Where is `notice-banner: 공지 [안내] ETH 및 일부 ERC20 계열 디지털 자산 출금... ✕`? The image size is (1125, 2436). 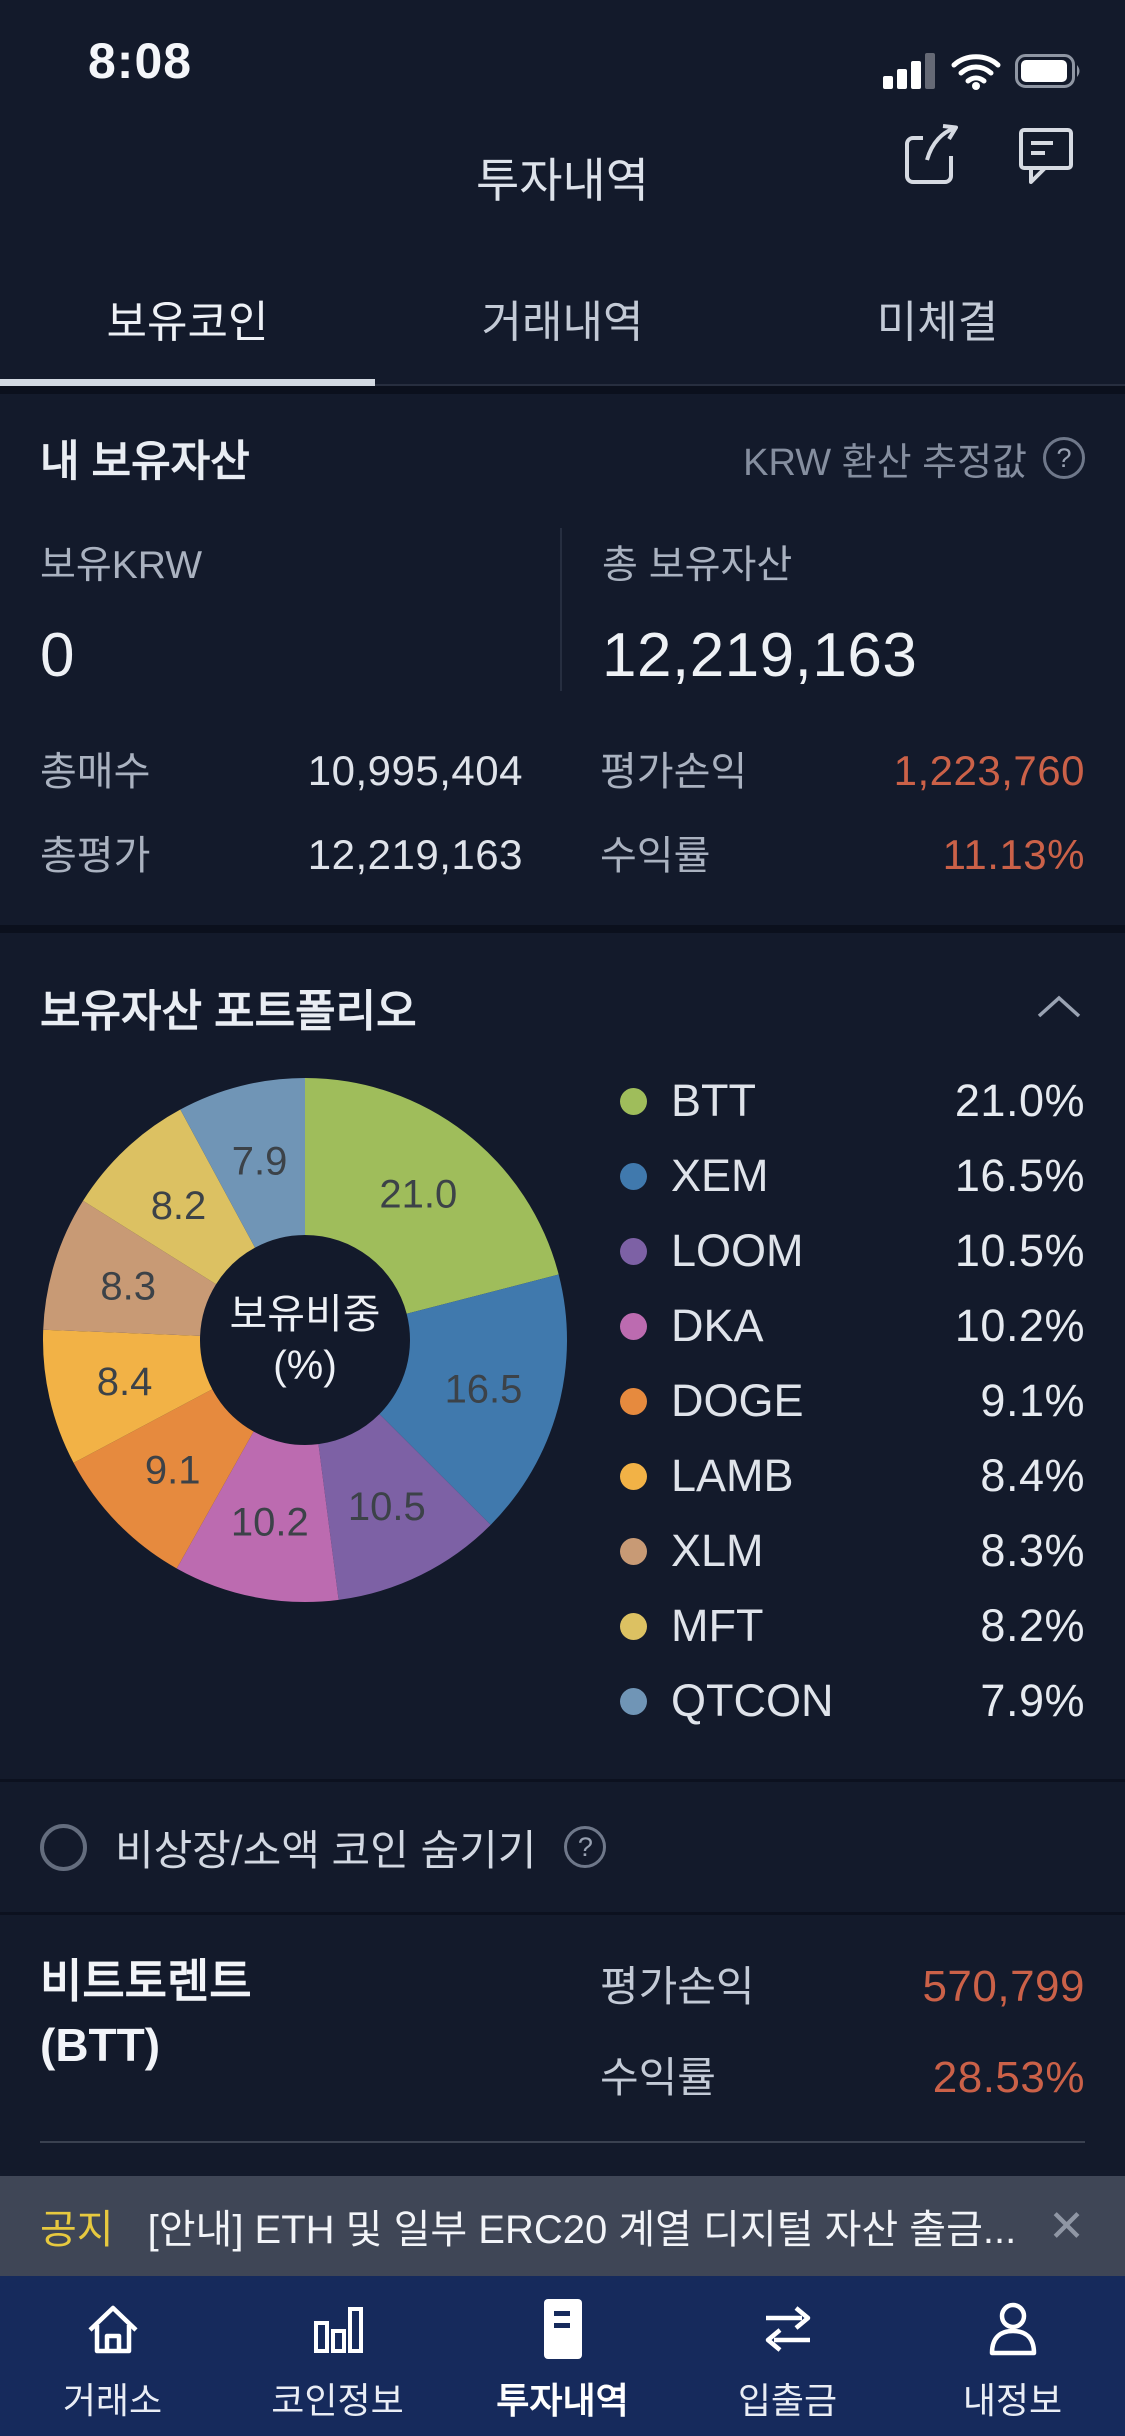
notice-banner: 공지 [안내] ETH 및 일부 ERC20 계열 디지털 자산 출금... ✕ is located at coordinates (562, 2226).